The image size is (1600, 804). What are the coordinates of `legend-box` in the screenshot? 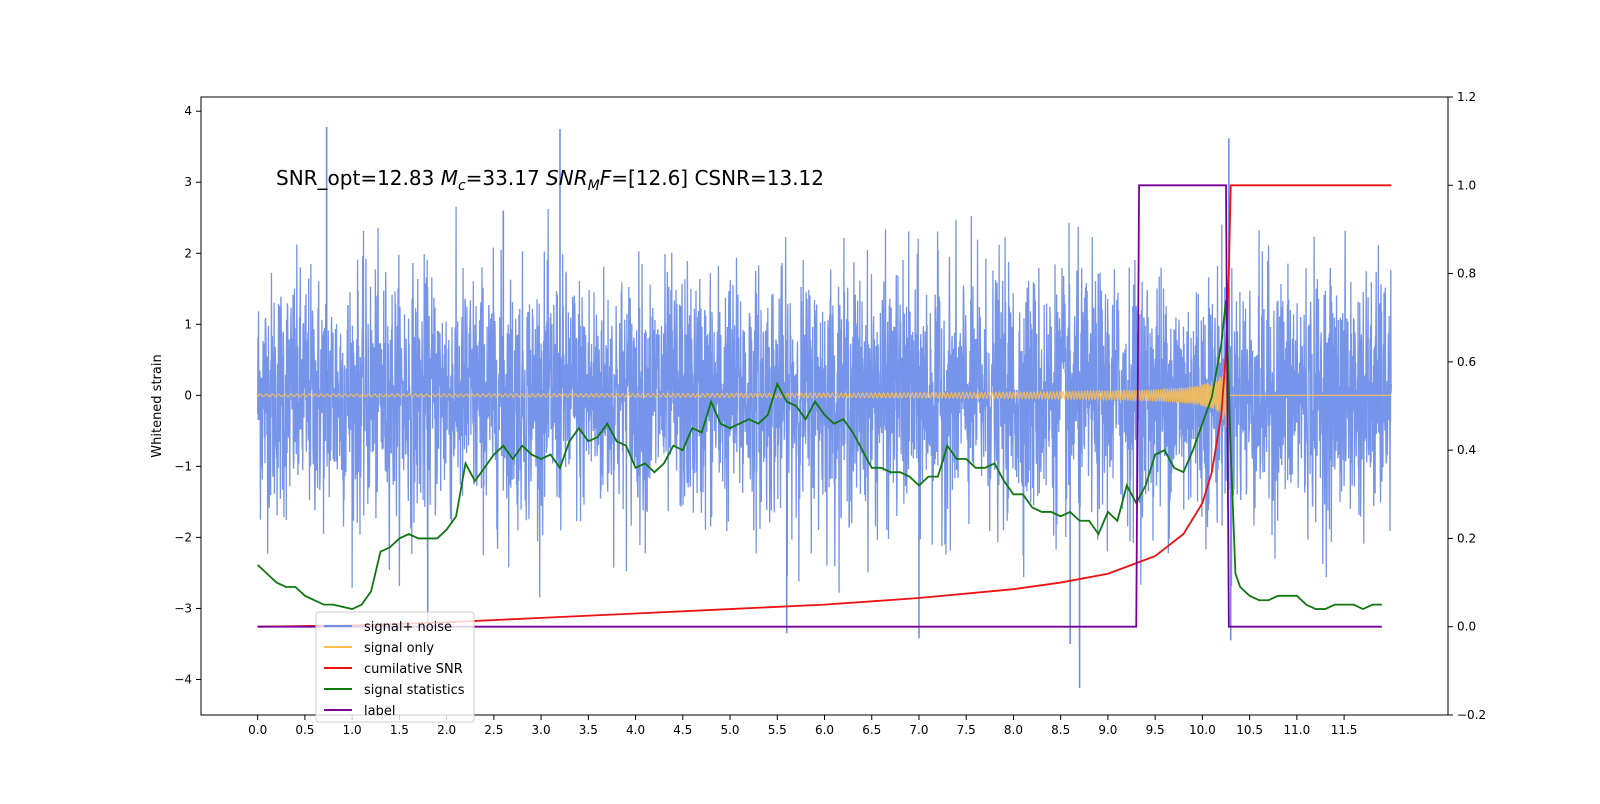 It's located at (395, 667).